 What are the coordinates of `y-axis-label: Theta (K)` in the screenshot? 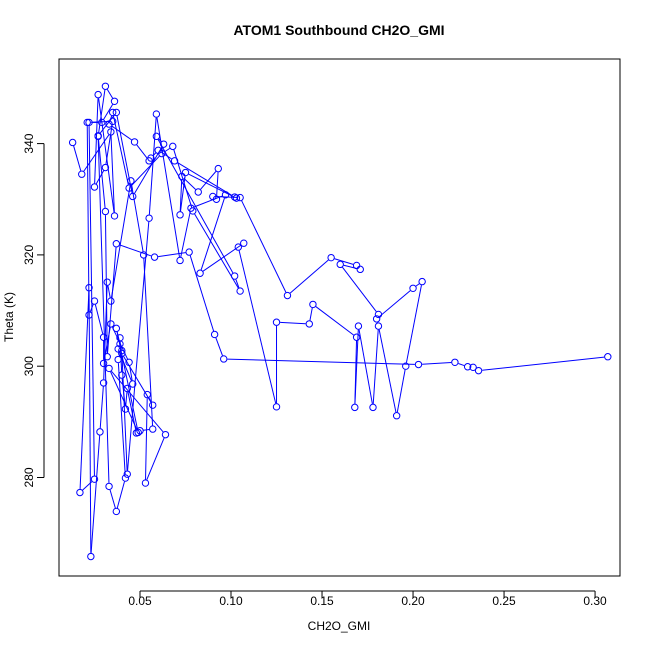 It's located at (9, 317).